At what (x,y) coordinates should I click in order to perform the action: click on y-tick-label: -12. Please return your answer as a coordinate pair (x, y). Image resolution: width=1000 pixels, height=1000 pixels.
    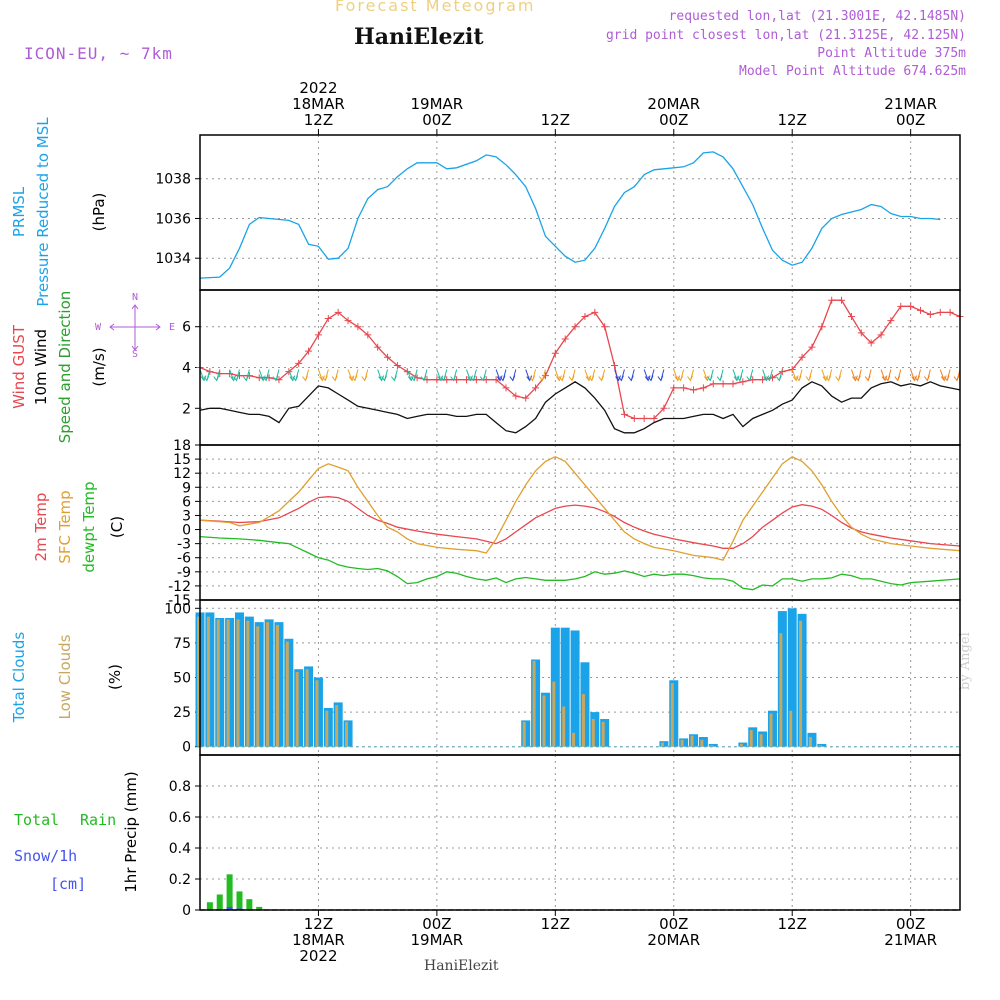
    Looking at the image, I should click on (179, 587).